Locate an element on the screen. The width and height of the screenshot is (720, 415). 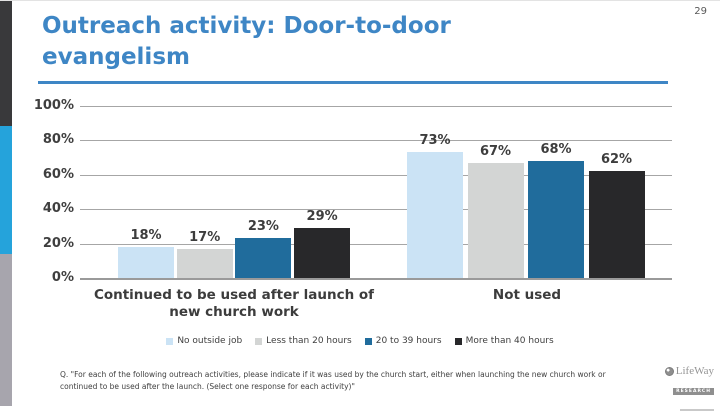
legend-item: More than 40 hours is located at coordinates (504, 341).